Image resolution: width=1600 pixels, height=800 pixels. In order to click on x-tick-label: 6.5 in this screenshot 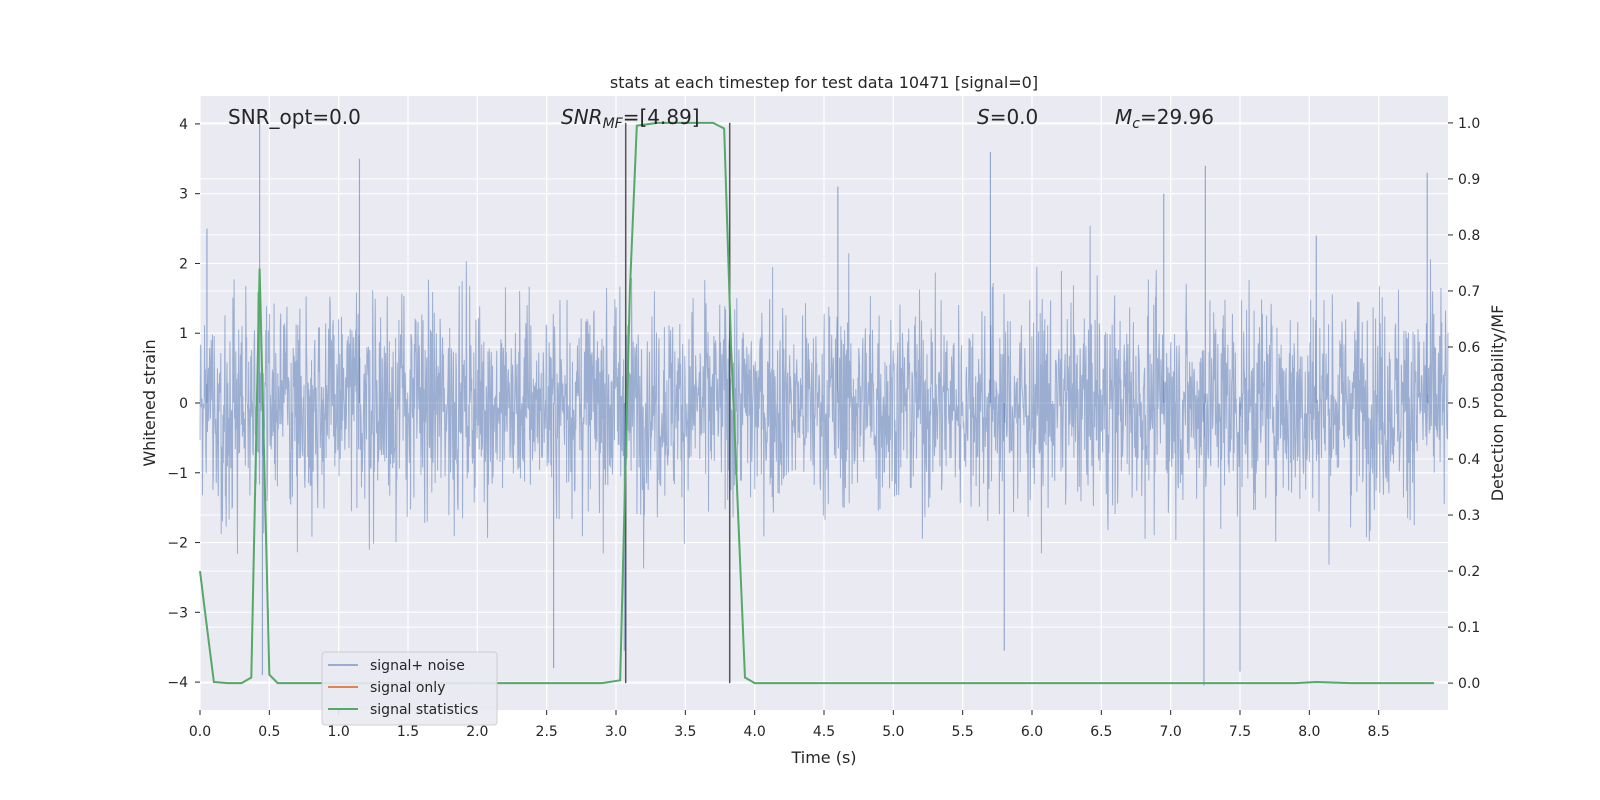, I will do `click(1101, 732)`.